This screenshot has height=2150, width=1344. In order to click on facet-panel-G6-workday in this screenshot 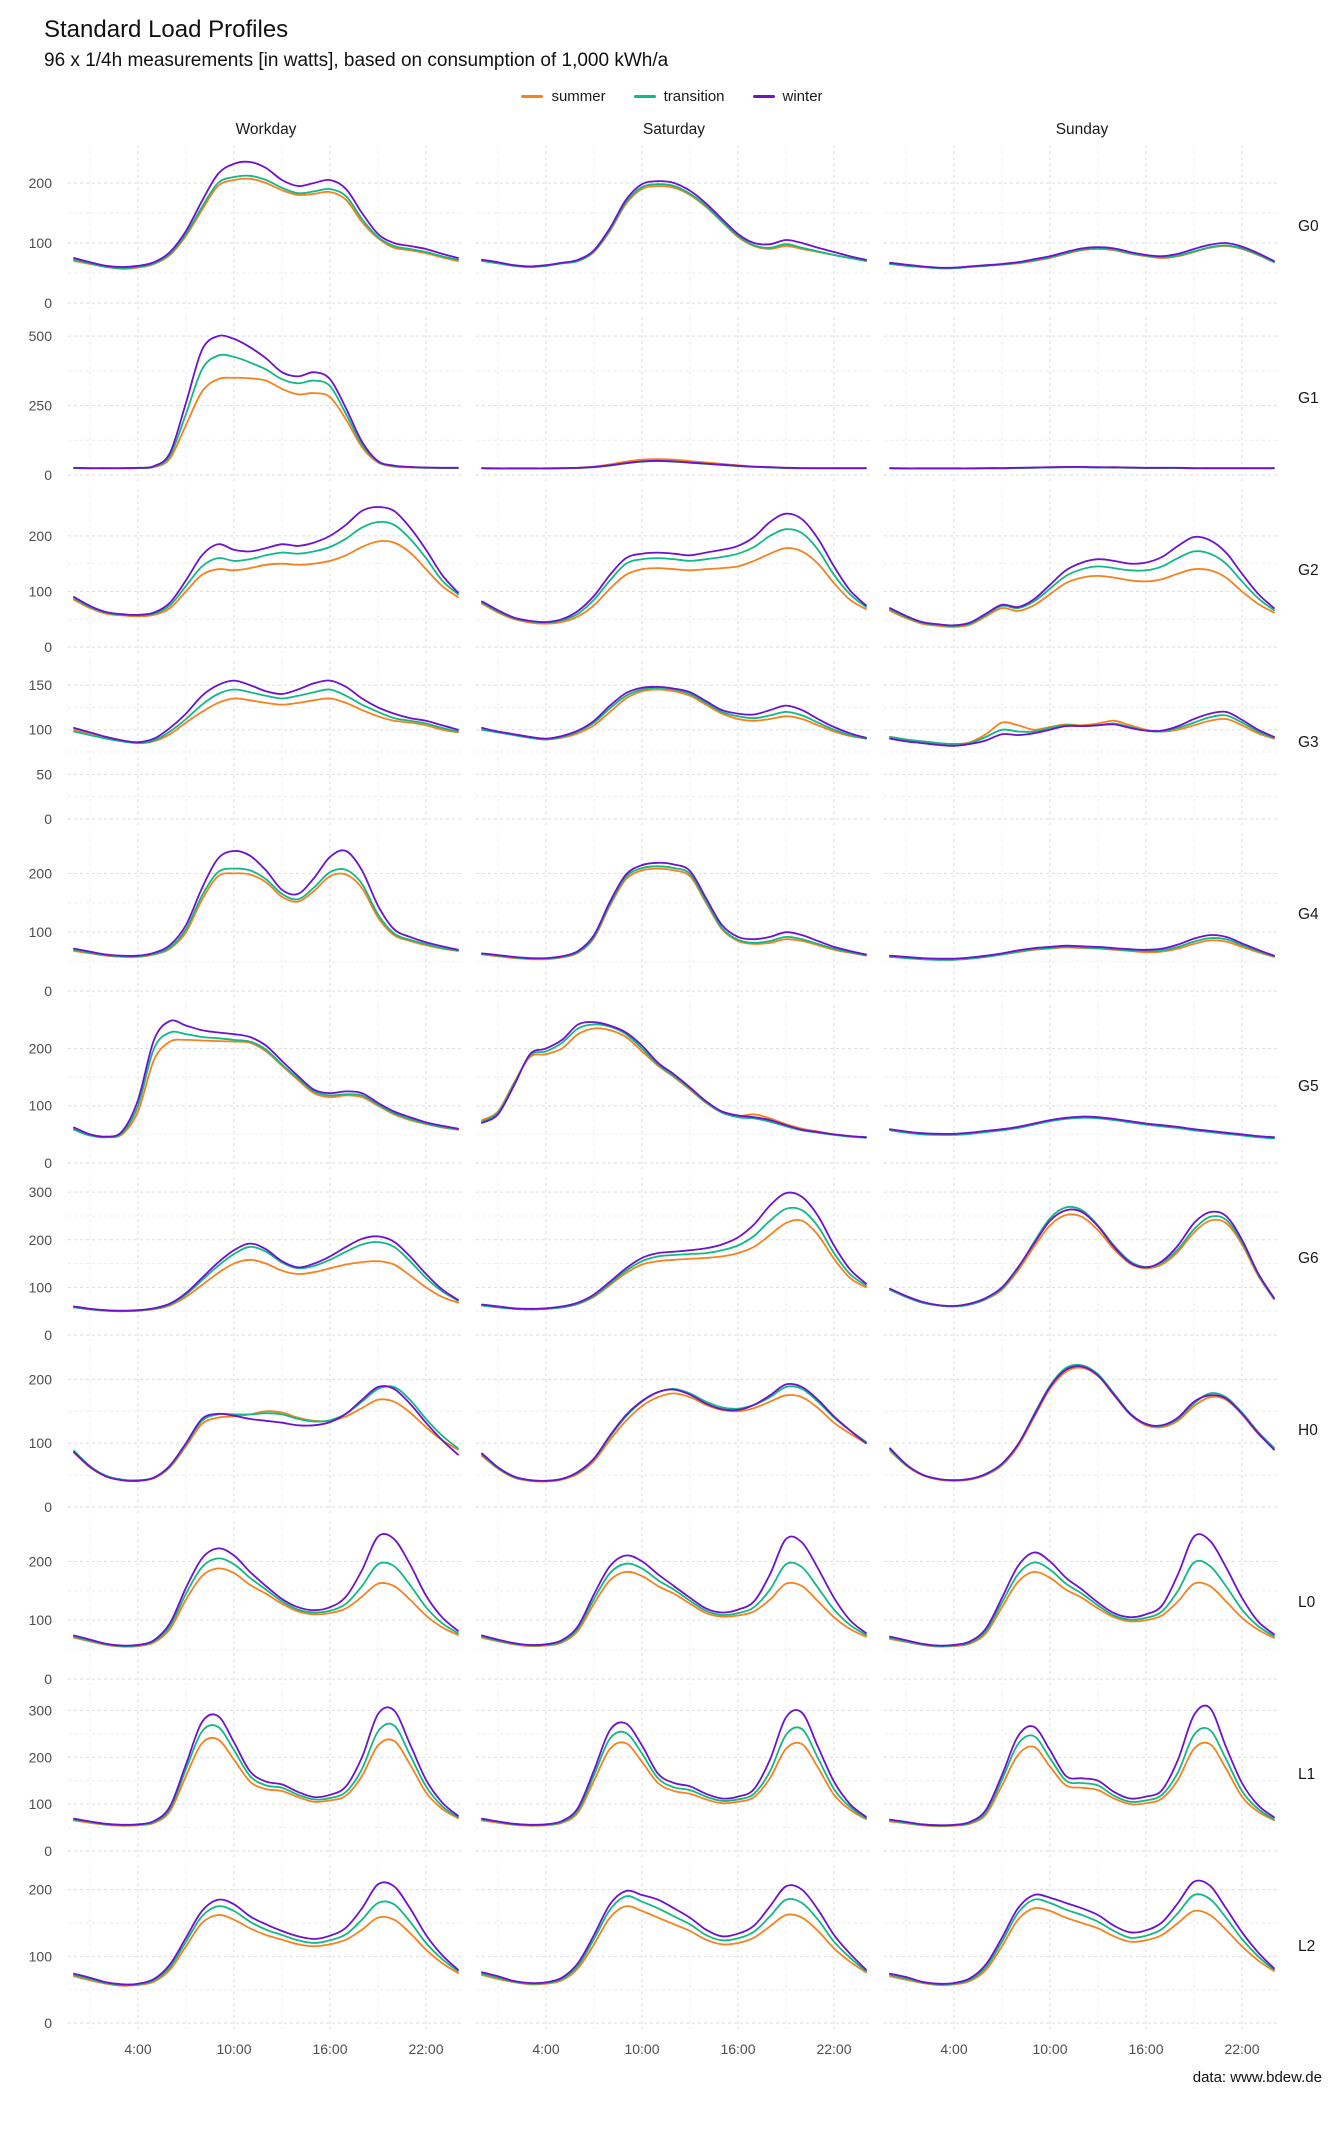, I will do `click(266, 1259)`.